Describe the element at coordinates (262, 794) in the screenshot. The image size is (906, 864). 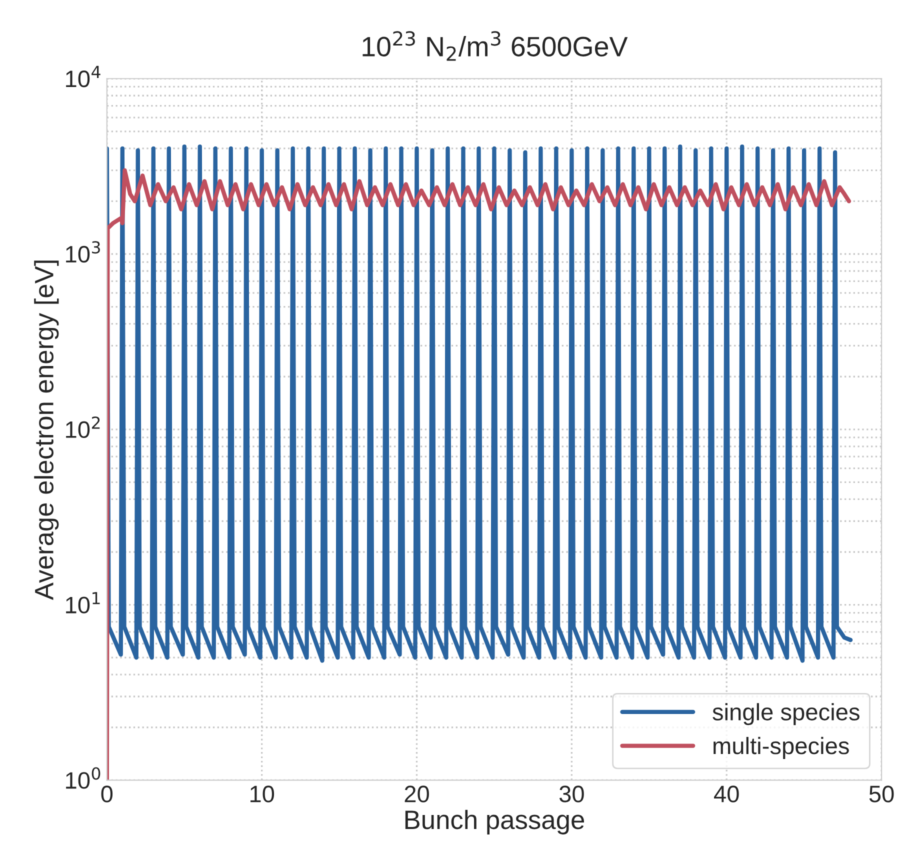
I see `x-tick-label: 10` at that location.